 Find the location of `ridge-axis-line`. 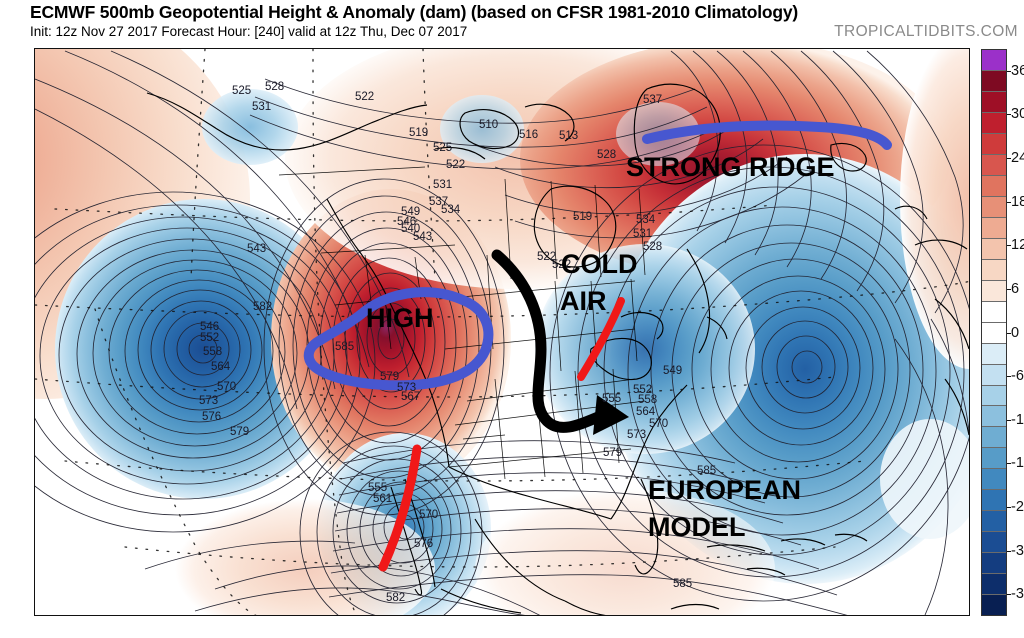

ridge-axis-line is located at coordinates (767, 135).